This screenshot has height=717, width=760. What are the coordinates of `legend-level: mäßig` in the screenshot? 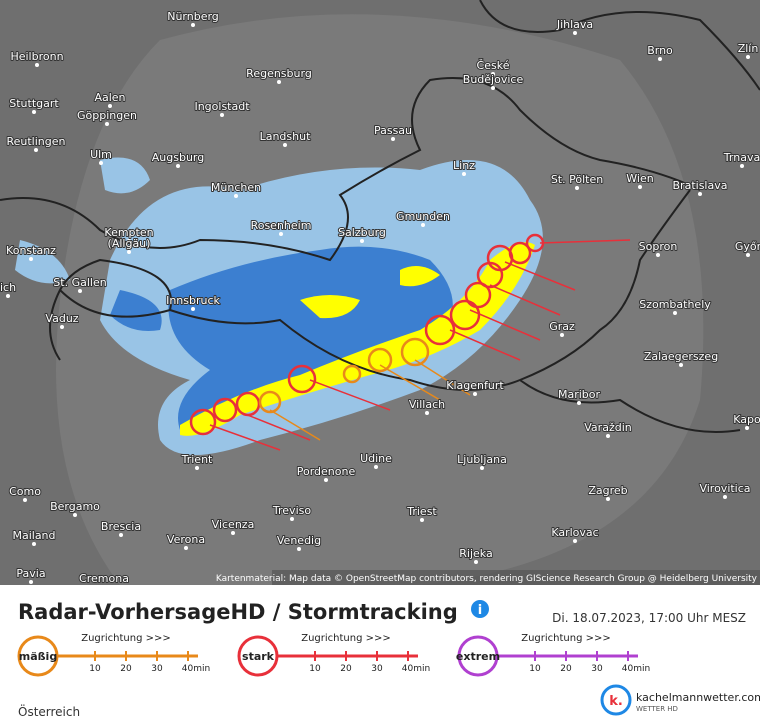 It's located at (38, 656).